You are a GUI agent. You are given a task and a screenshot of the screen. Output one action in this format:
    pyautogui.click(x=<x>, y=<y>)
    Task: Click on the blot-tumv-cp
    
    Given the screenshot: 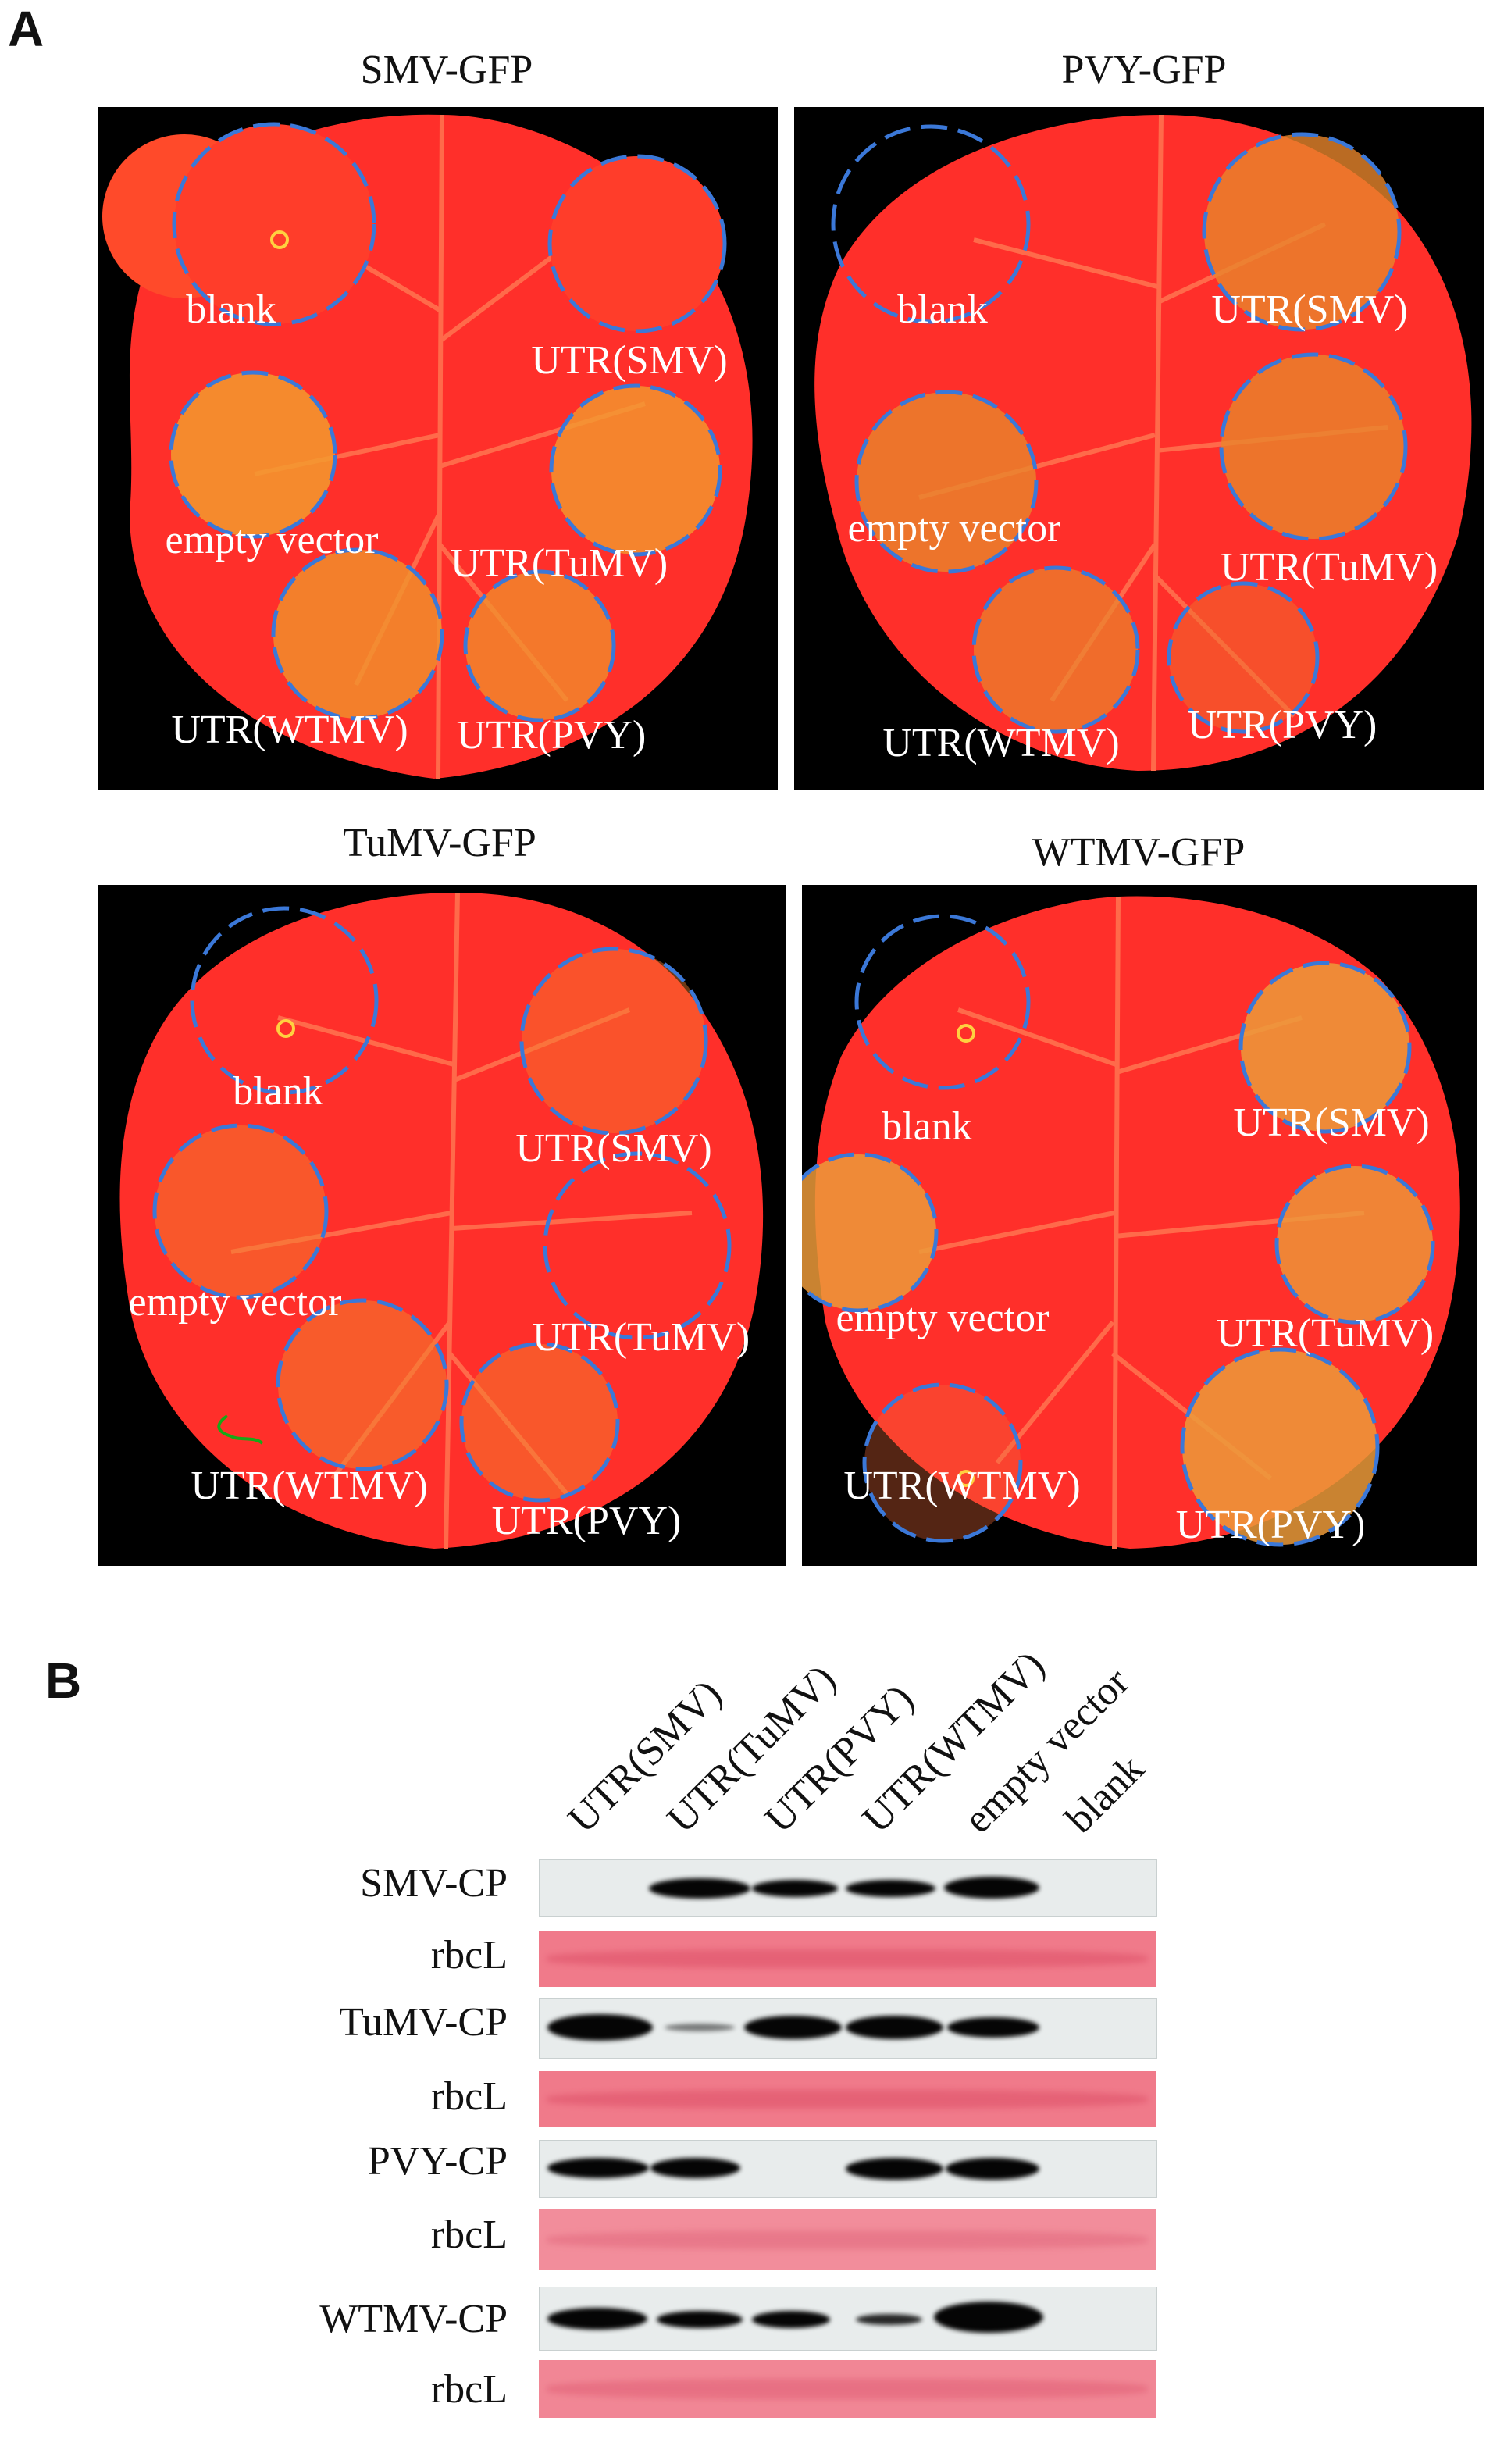 What is the action you would take?
    pyautogui.click(x=848, y=2028)
    